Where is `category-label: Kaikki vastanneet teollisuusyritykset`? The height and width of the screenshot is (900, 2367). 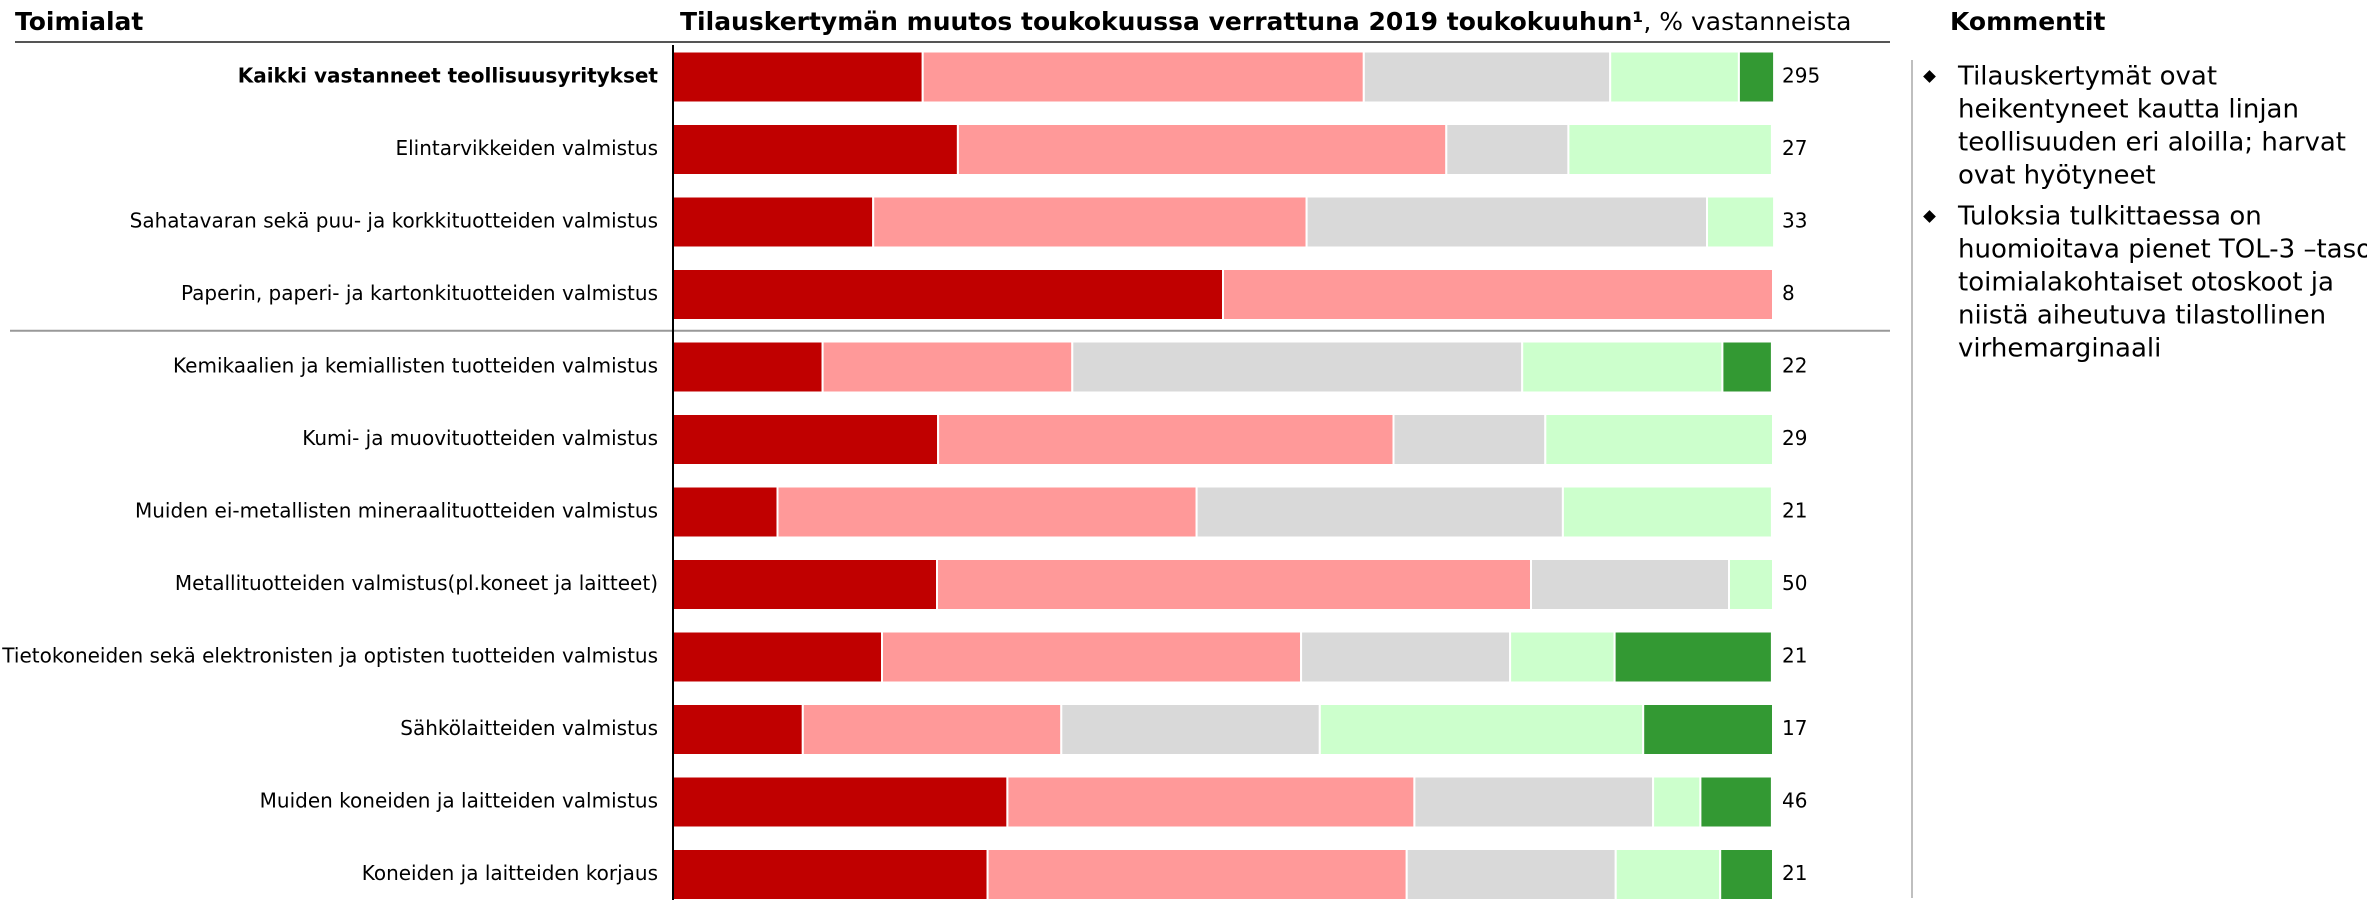
category-label: Kaikki vastanneet teollisuusyritykset is located at coordinates (448, 76).